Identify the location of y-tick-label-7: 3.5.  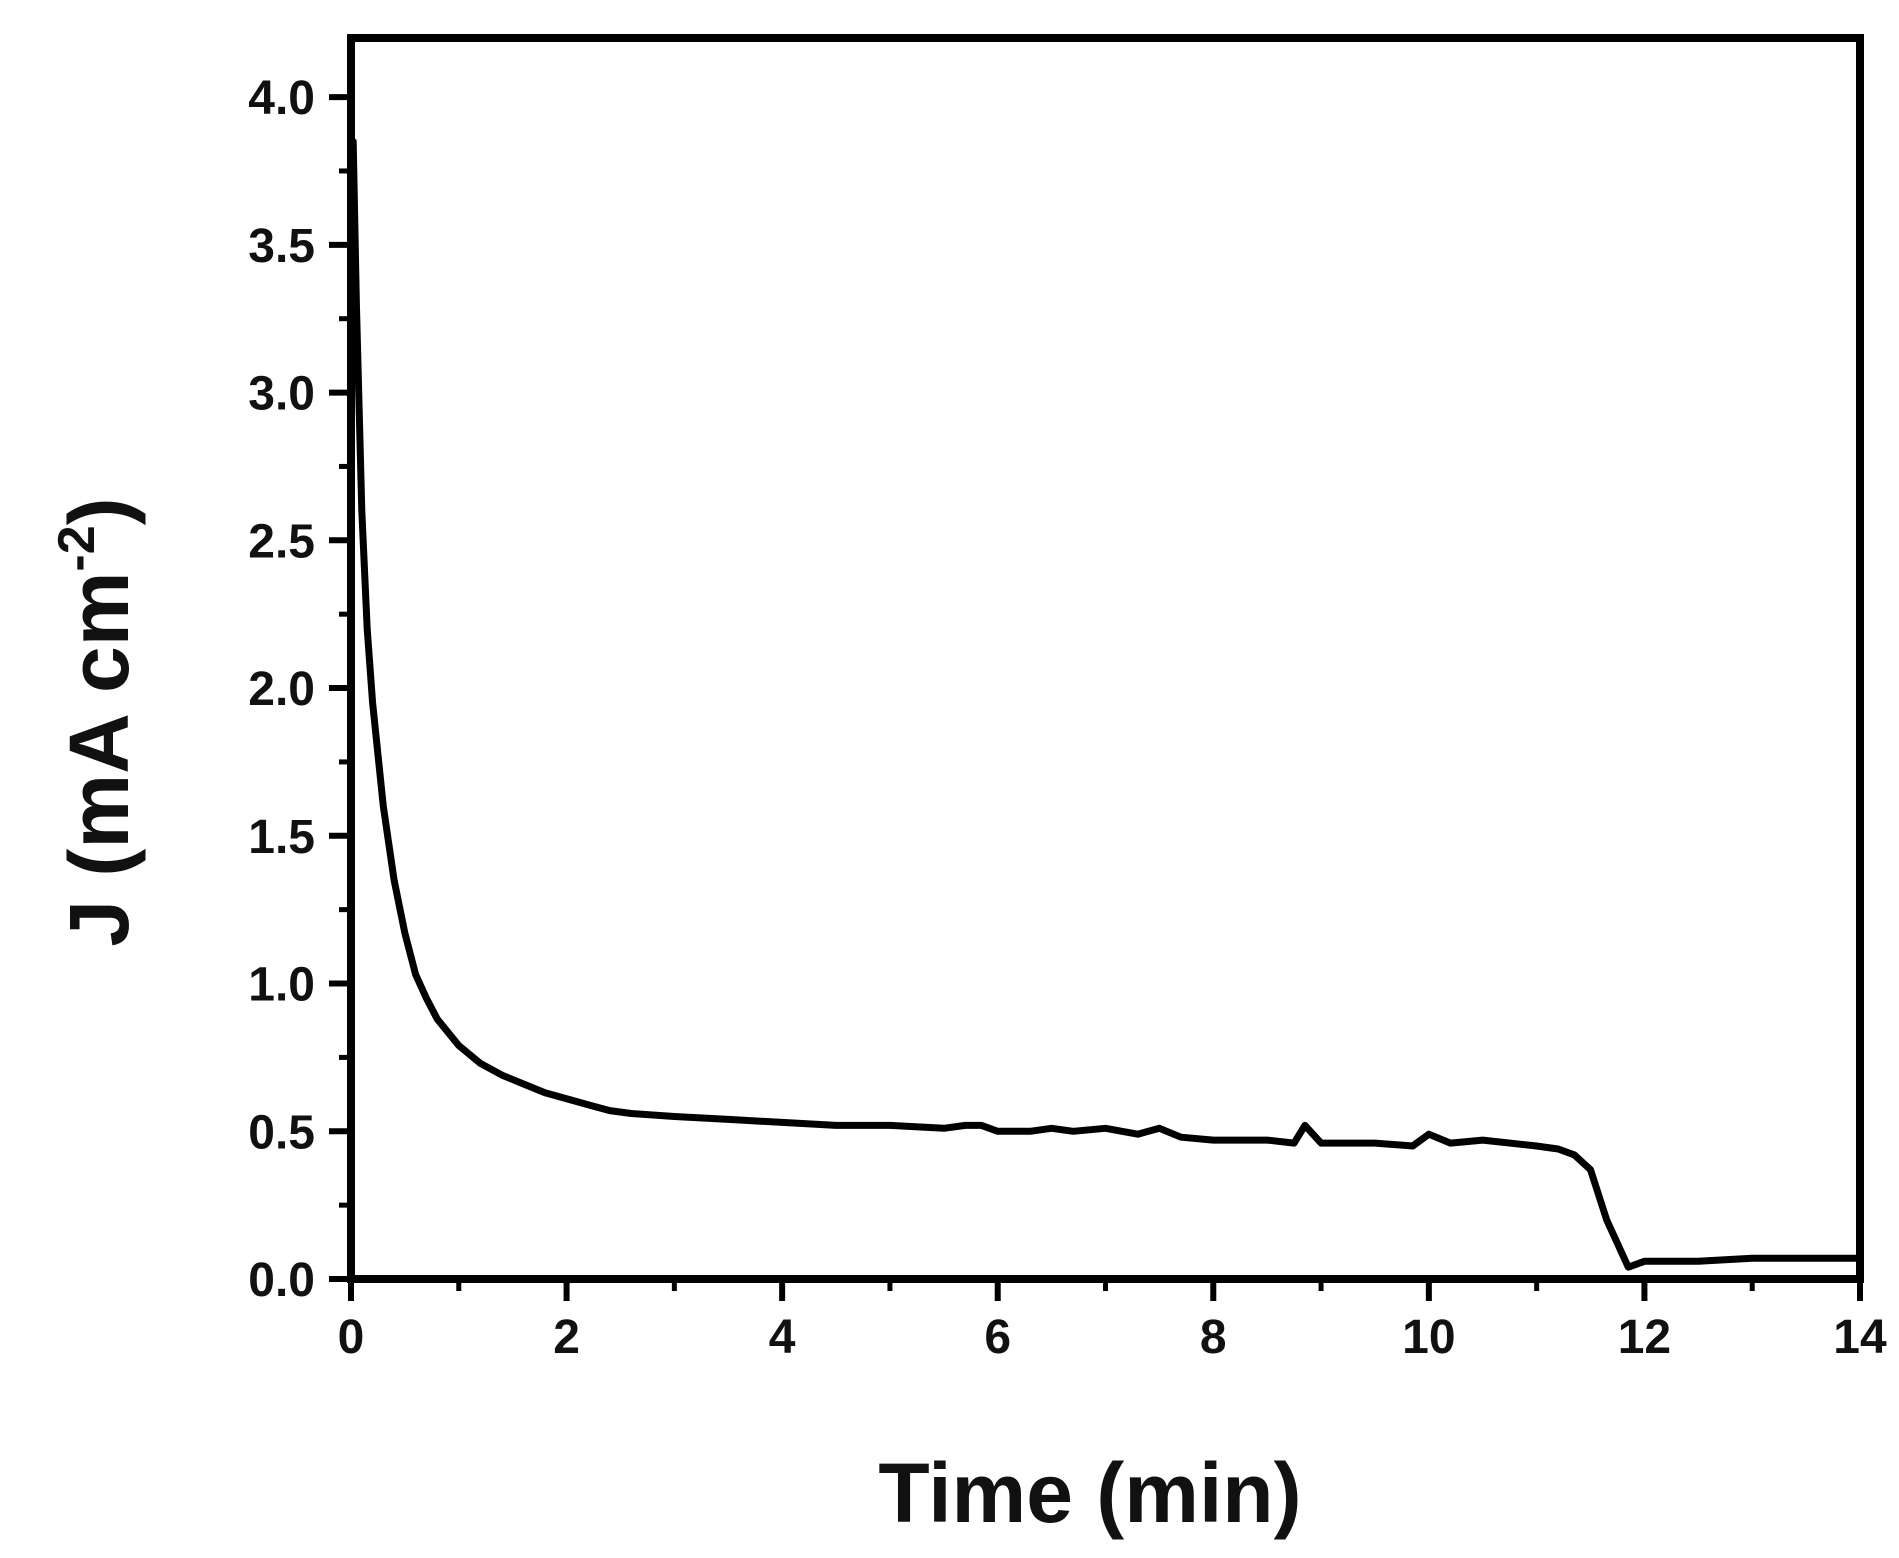
(281, 246).